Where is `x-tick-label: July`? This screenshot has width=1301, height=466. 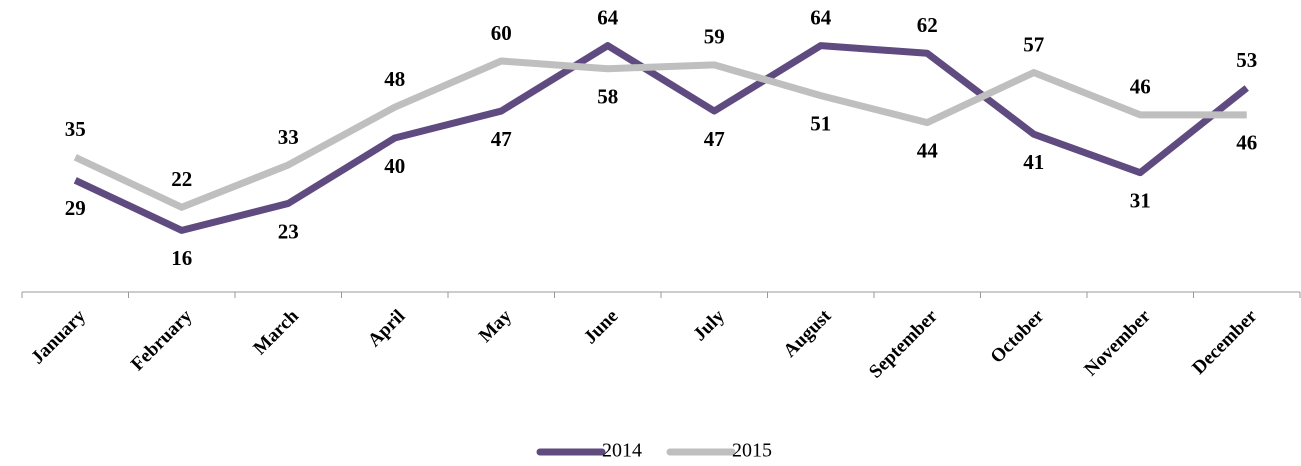 x-tick-label: July is located at coordinates (709, 325).